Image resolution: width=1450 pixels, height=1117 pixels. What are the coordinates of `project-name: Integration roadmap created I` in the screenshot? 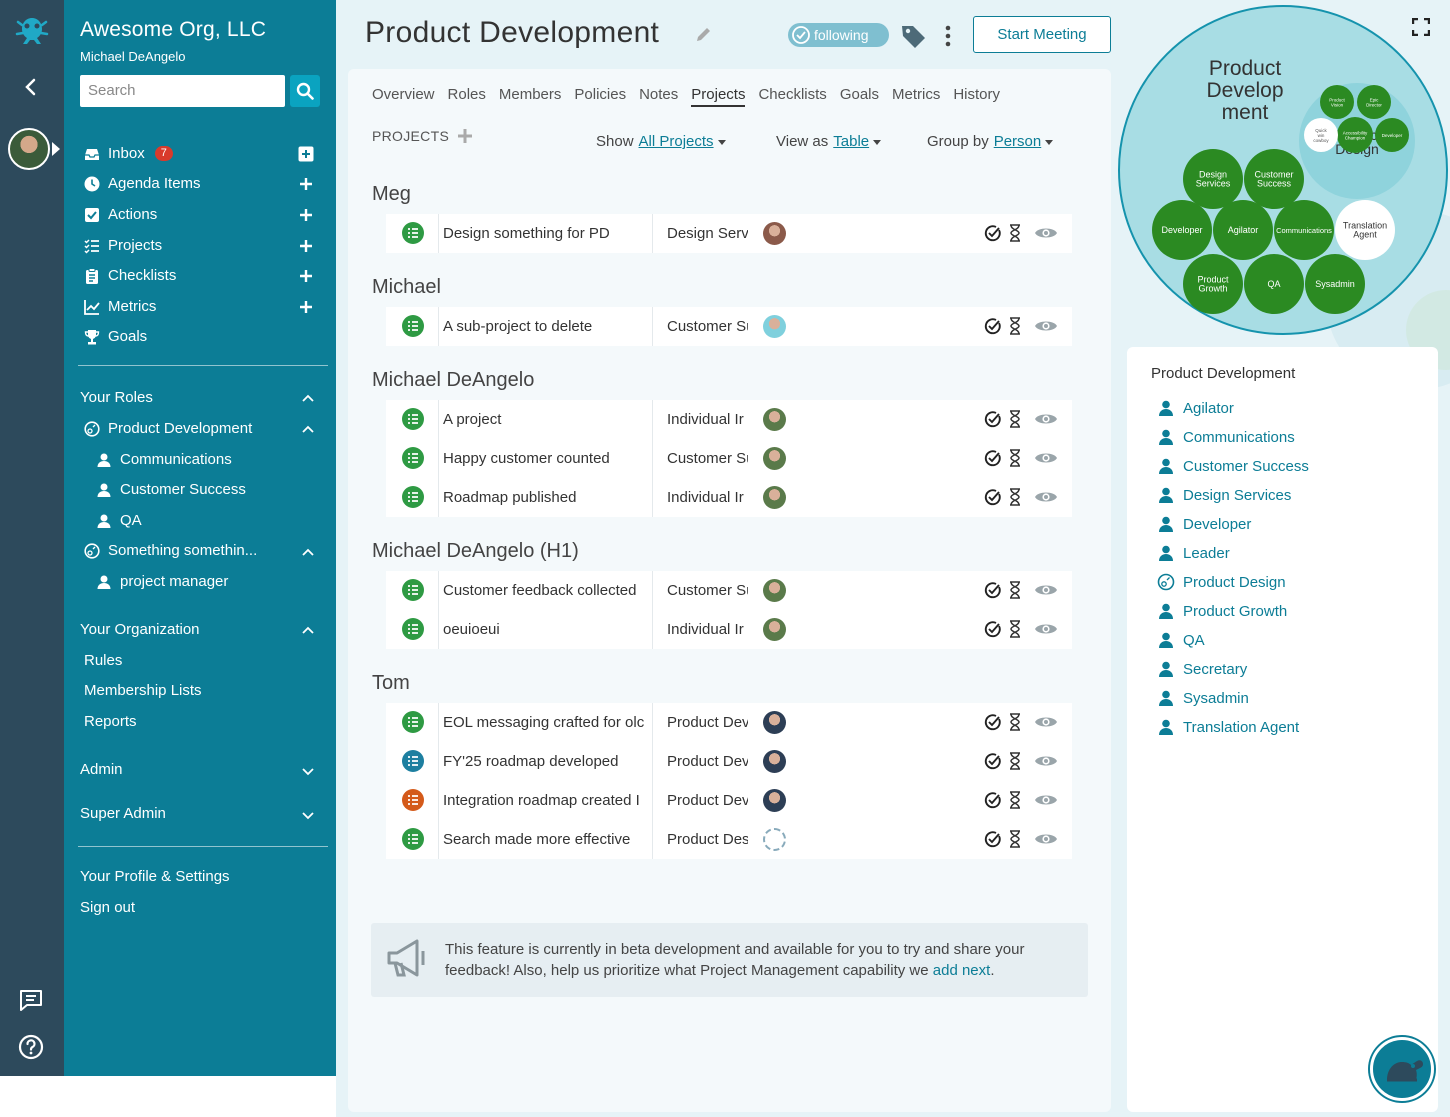 It's located at (545, 800).